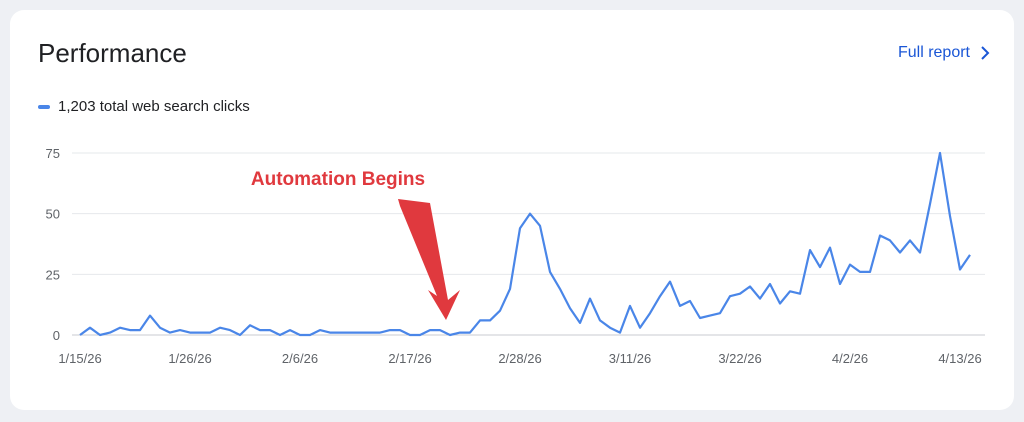 The height and width of the screenshot is (422, 1024). I want to click on x-tick-label: 4/13/26, so click(959, 358).